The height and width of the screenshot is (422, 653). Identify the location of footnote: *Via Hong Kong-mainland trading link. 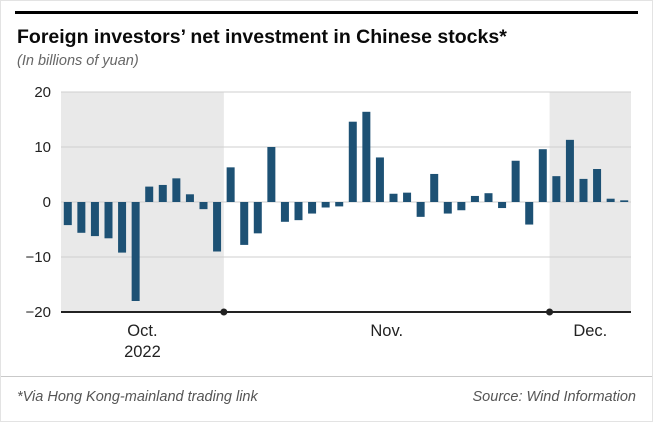
(137, 397).